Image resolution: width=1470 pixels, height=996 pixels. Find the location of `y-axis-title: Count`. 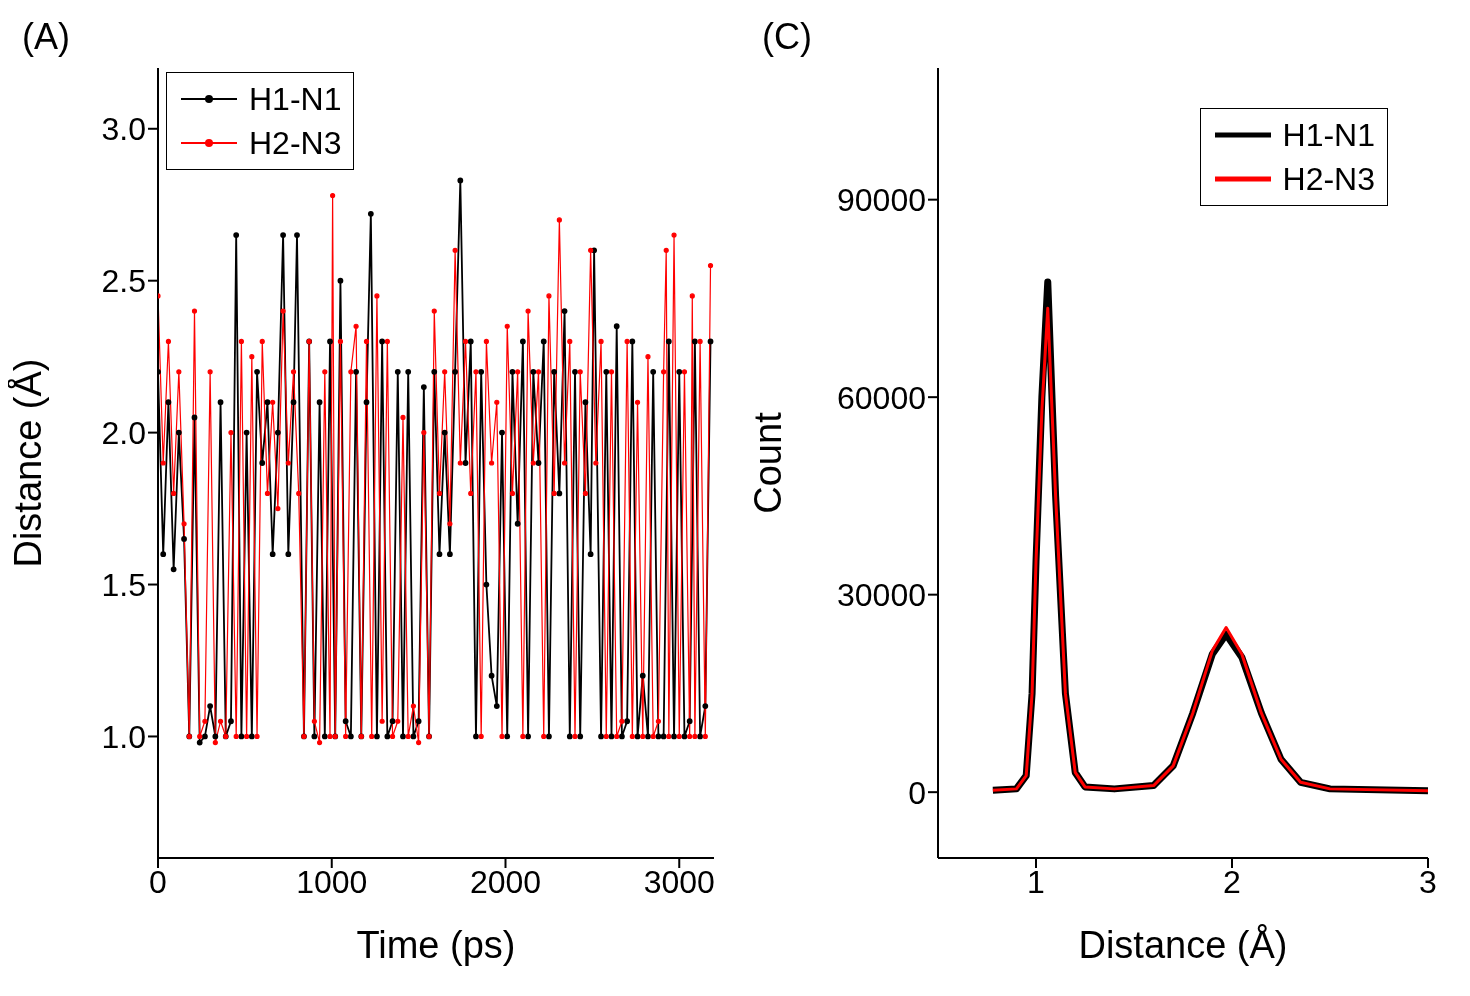

y-axis-title: Count is located at coordinates (768, 462).